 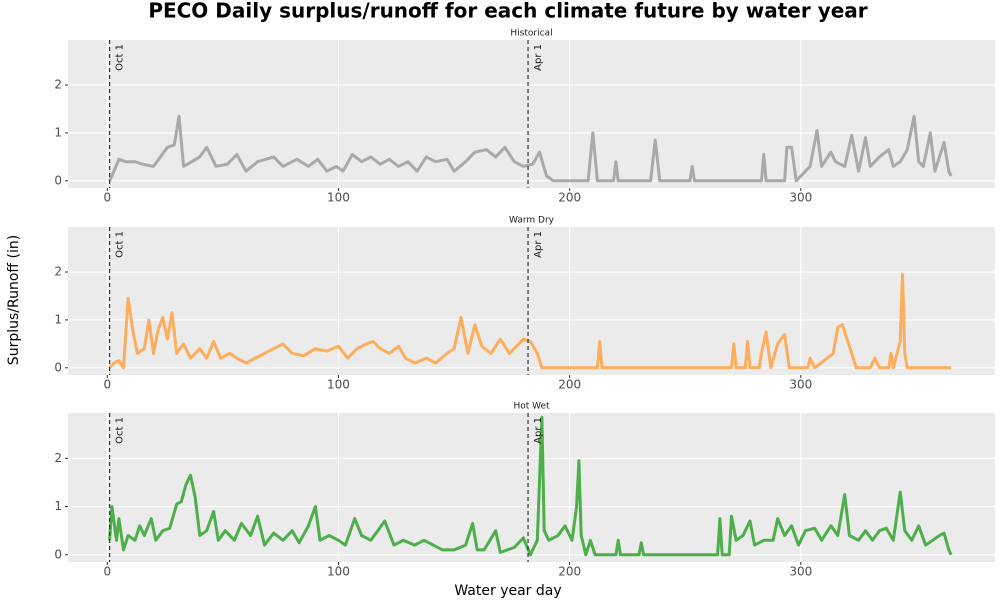 What do you see at coordinates (14, 300) in the screenshot?
I see `y-axis-title: Surplus/Runoff (in)` at bounding box center [14, 300].